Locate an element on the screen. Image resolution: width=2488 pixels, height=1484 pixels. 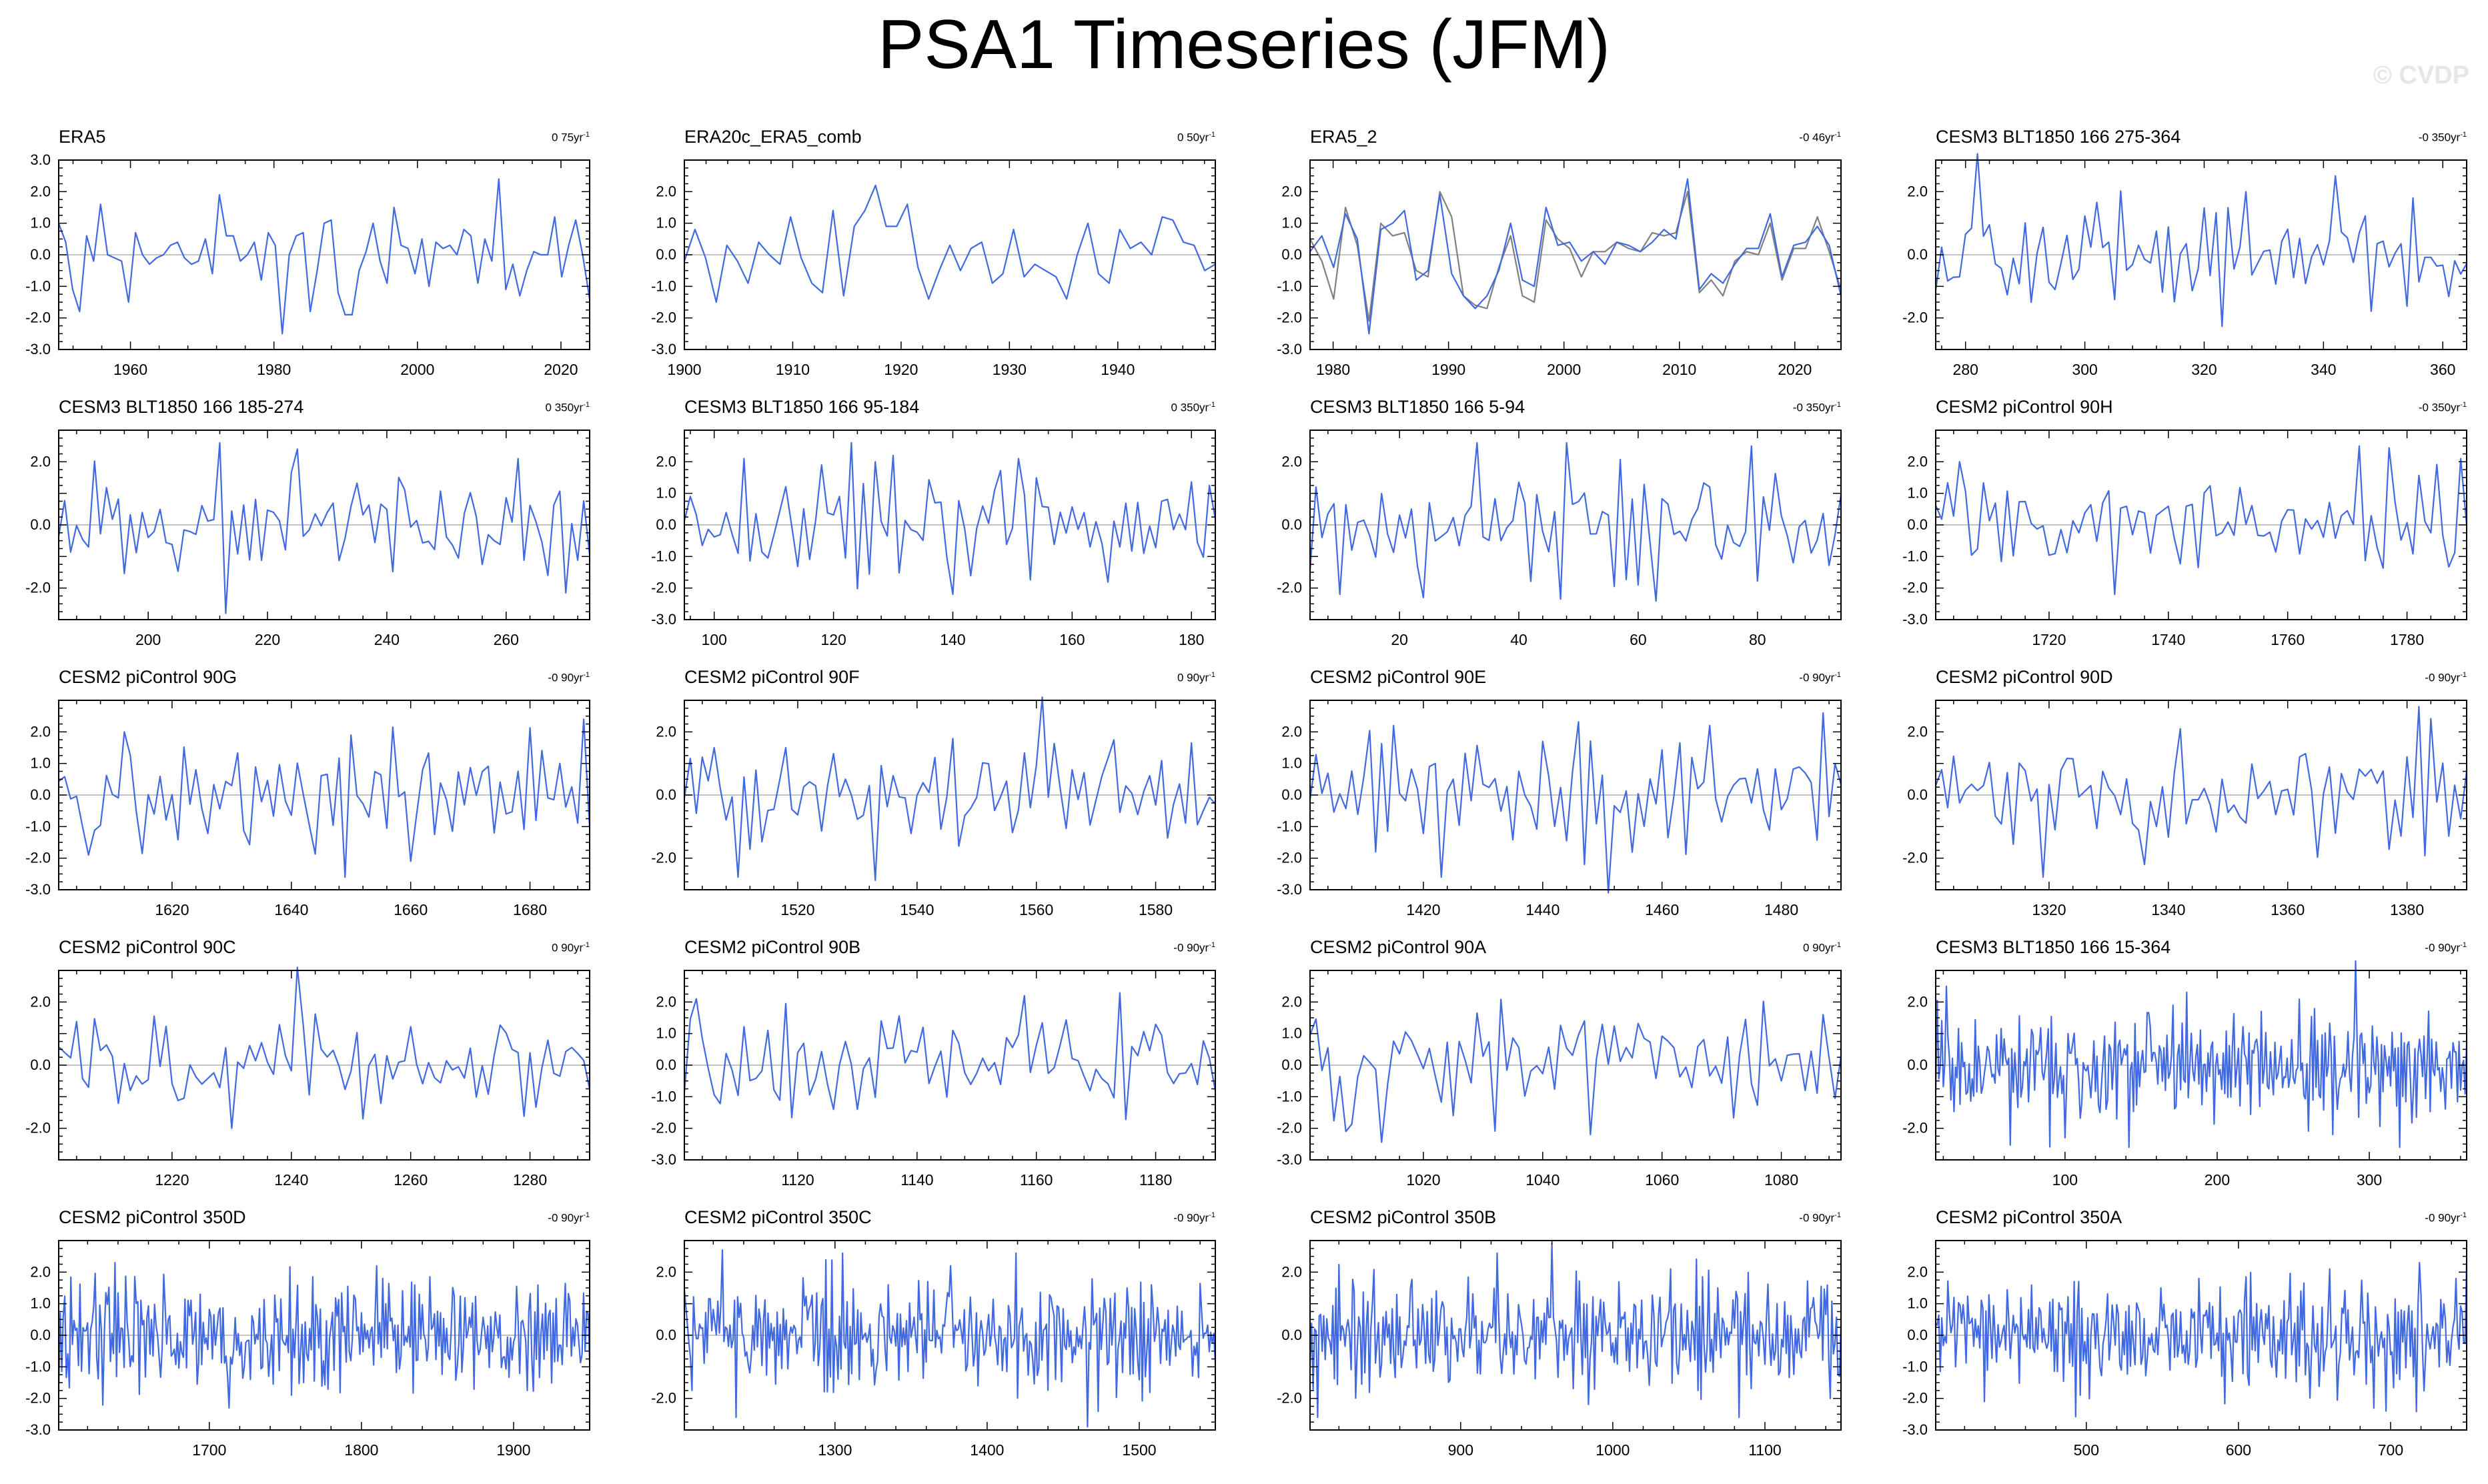
x-tick-label: 80 is located at coordinates (1757, 639).